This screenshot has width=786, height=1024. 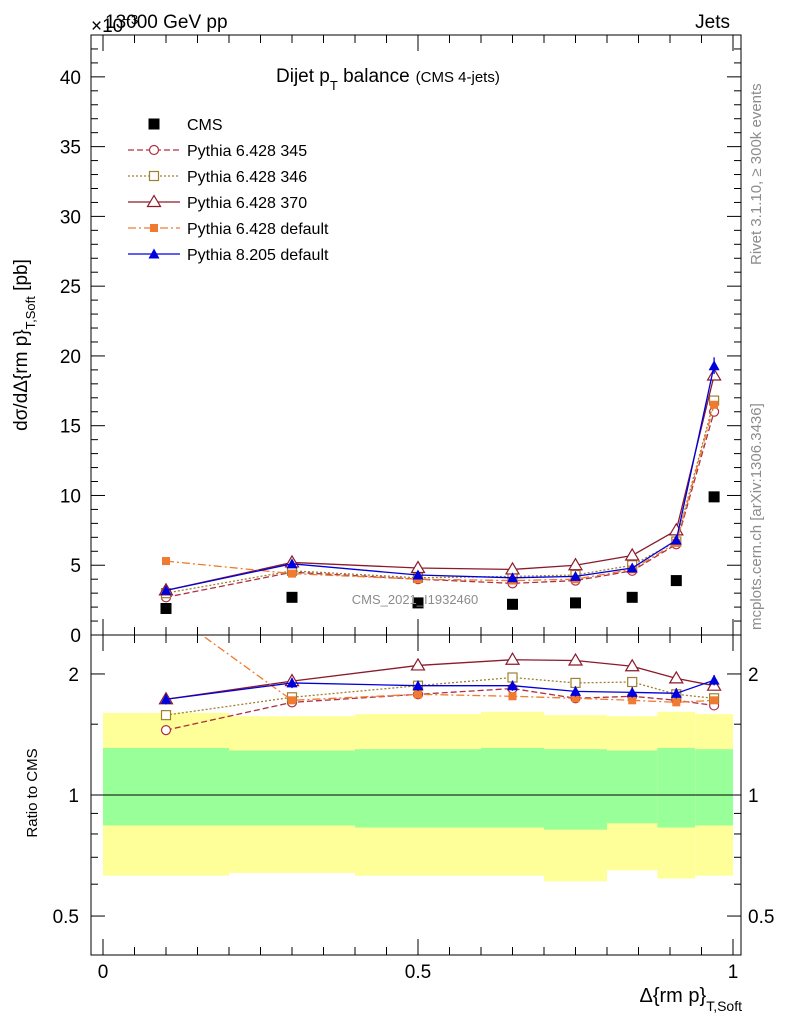 I want to click on series-line-p346, so click(x=440, y=497).